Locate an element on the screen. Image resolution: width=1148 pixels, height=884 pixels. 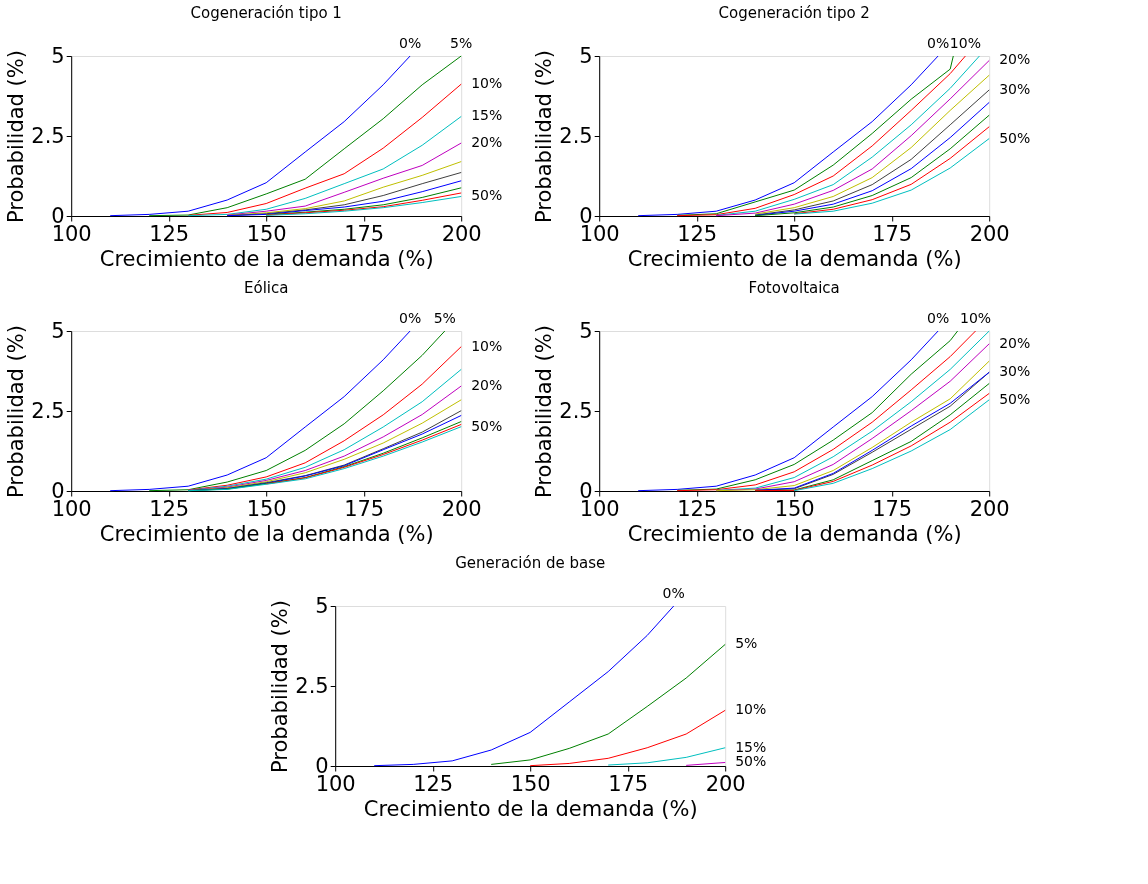
chart-title: Generación de base is located at coordinates (530, 563).